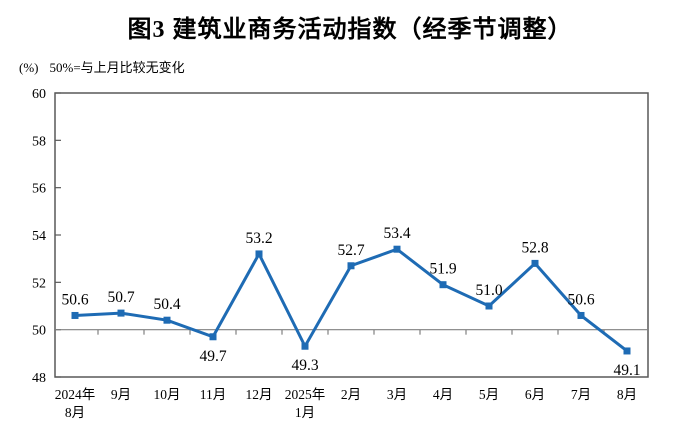 This screenshot has width=700, height=434. I want to click on x-axis-label: 2024年 8月, so click(75, 403).